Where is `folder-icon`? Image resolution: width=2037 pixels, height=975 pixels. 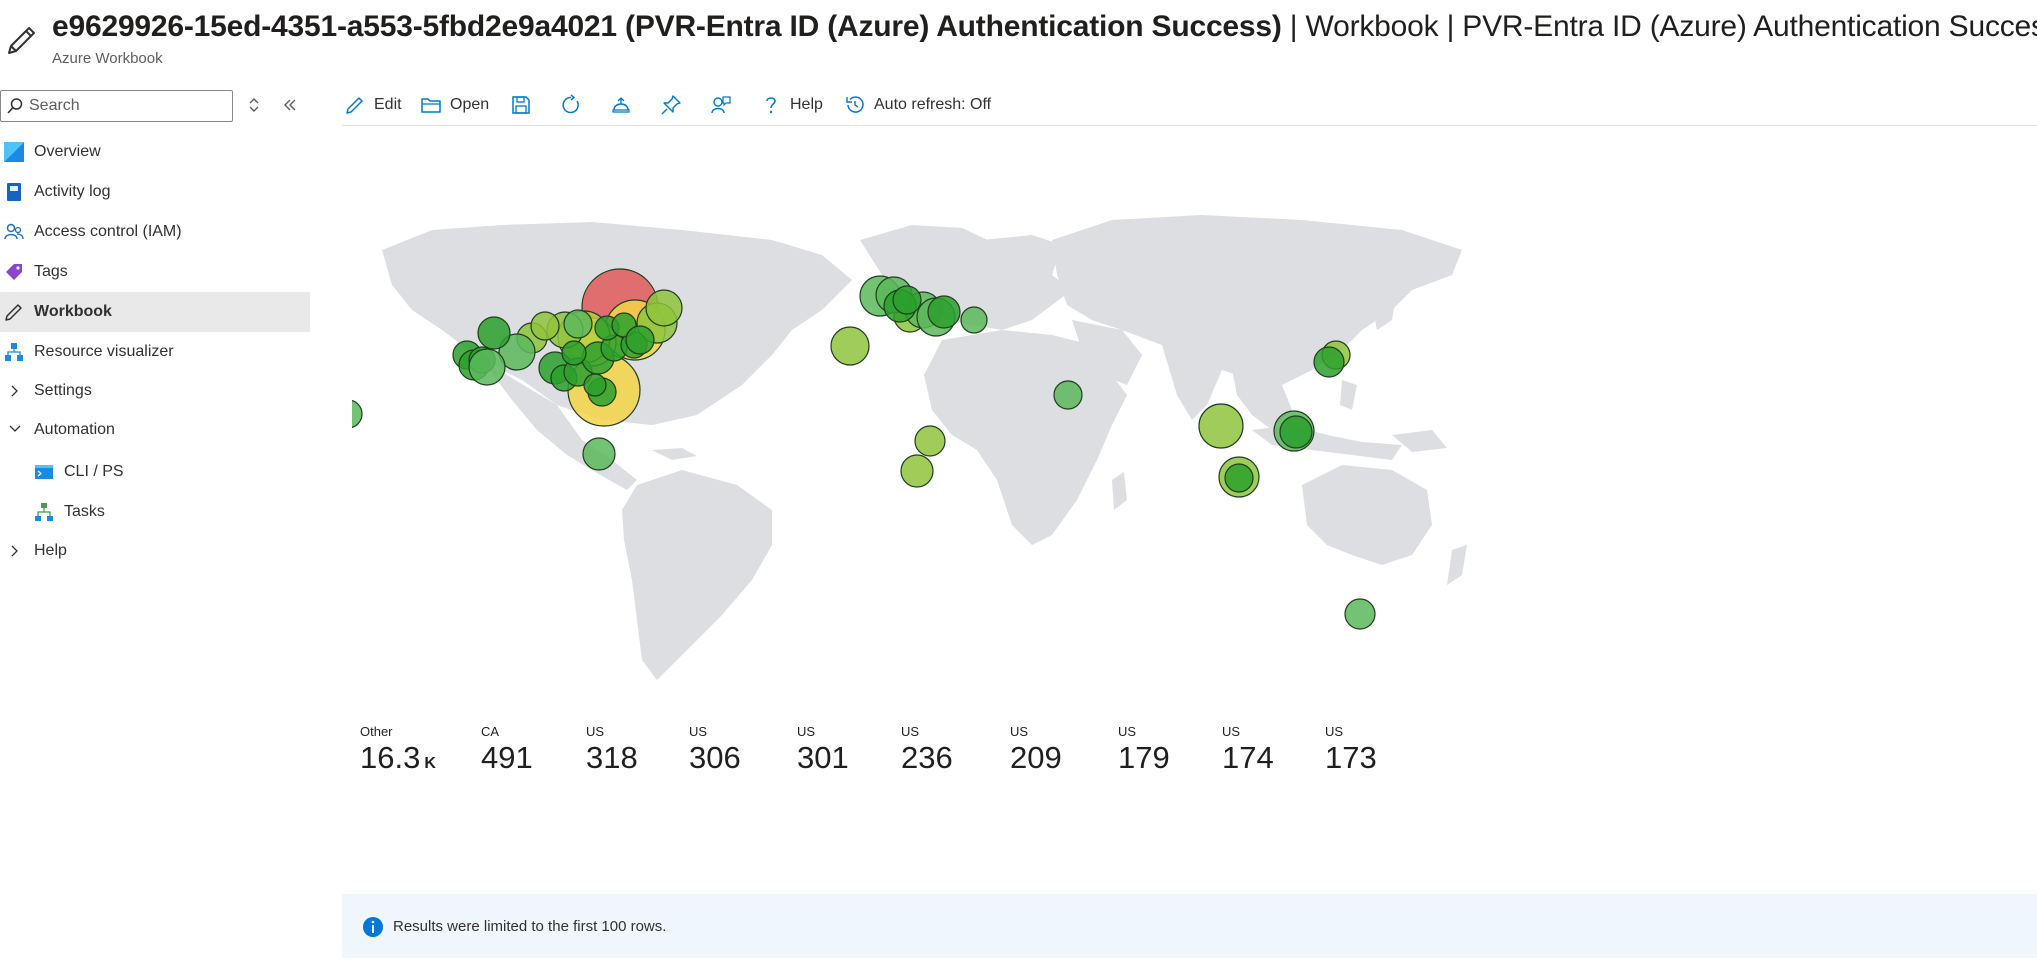 folder-icon is located at coordinates (431, 105).